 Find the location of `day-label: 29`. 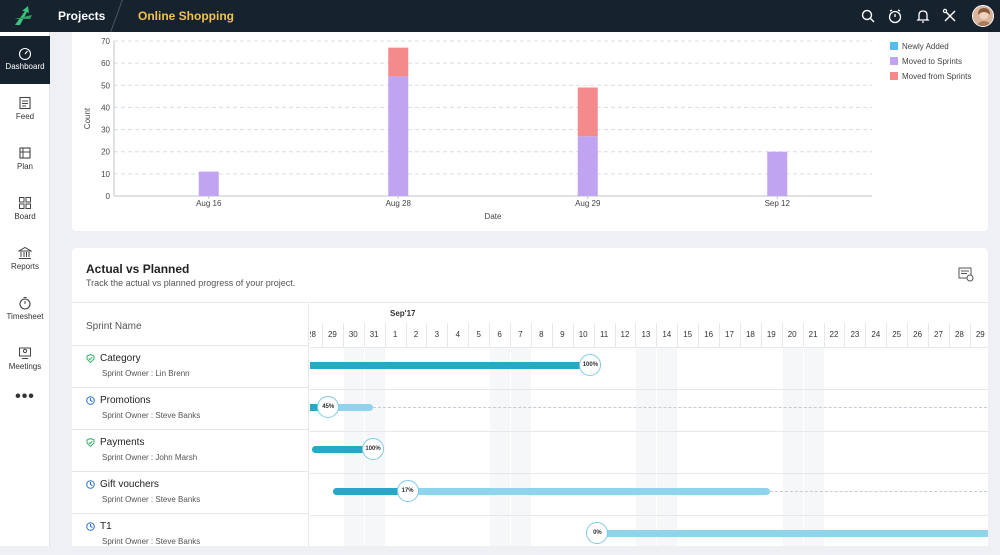

day-label: 29 is located at coordinates (332, 334).